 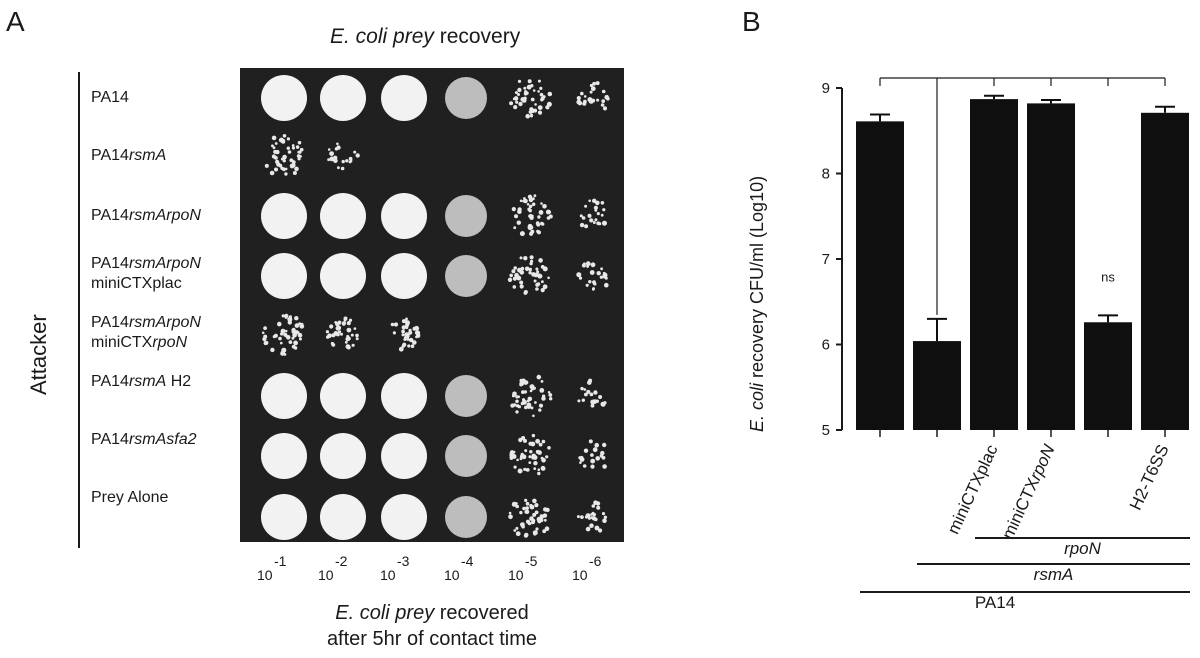 What do you see at coordinates (432, 639) in the screenshot?
I see `panel-a-x-title-line2: after 5hr of contact time` at bounding box center [432, 639].